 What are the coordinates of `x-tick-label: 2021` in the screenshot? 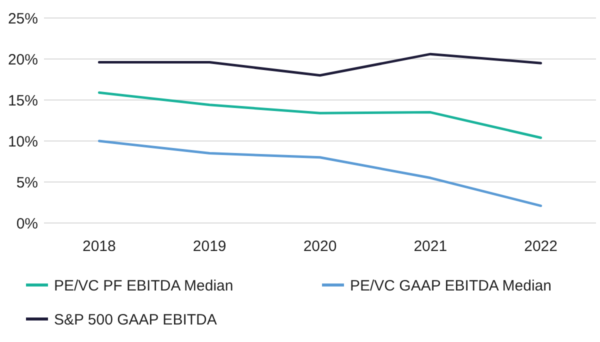 It's located at (431, 246).